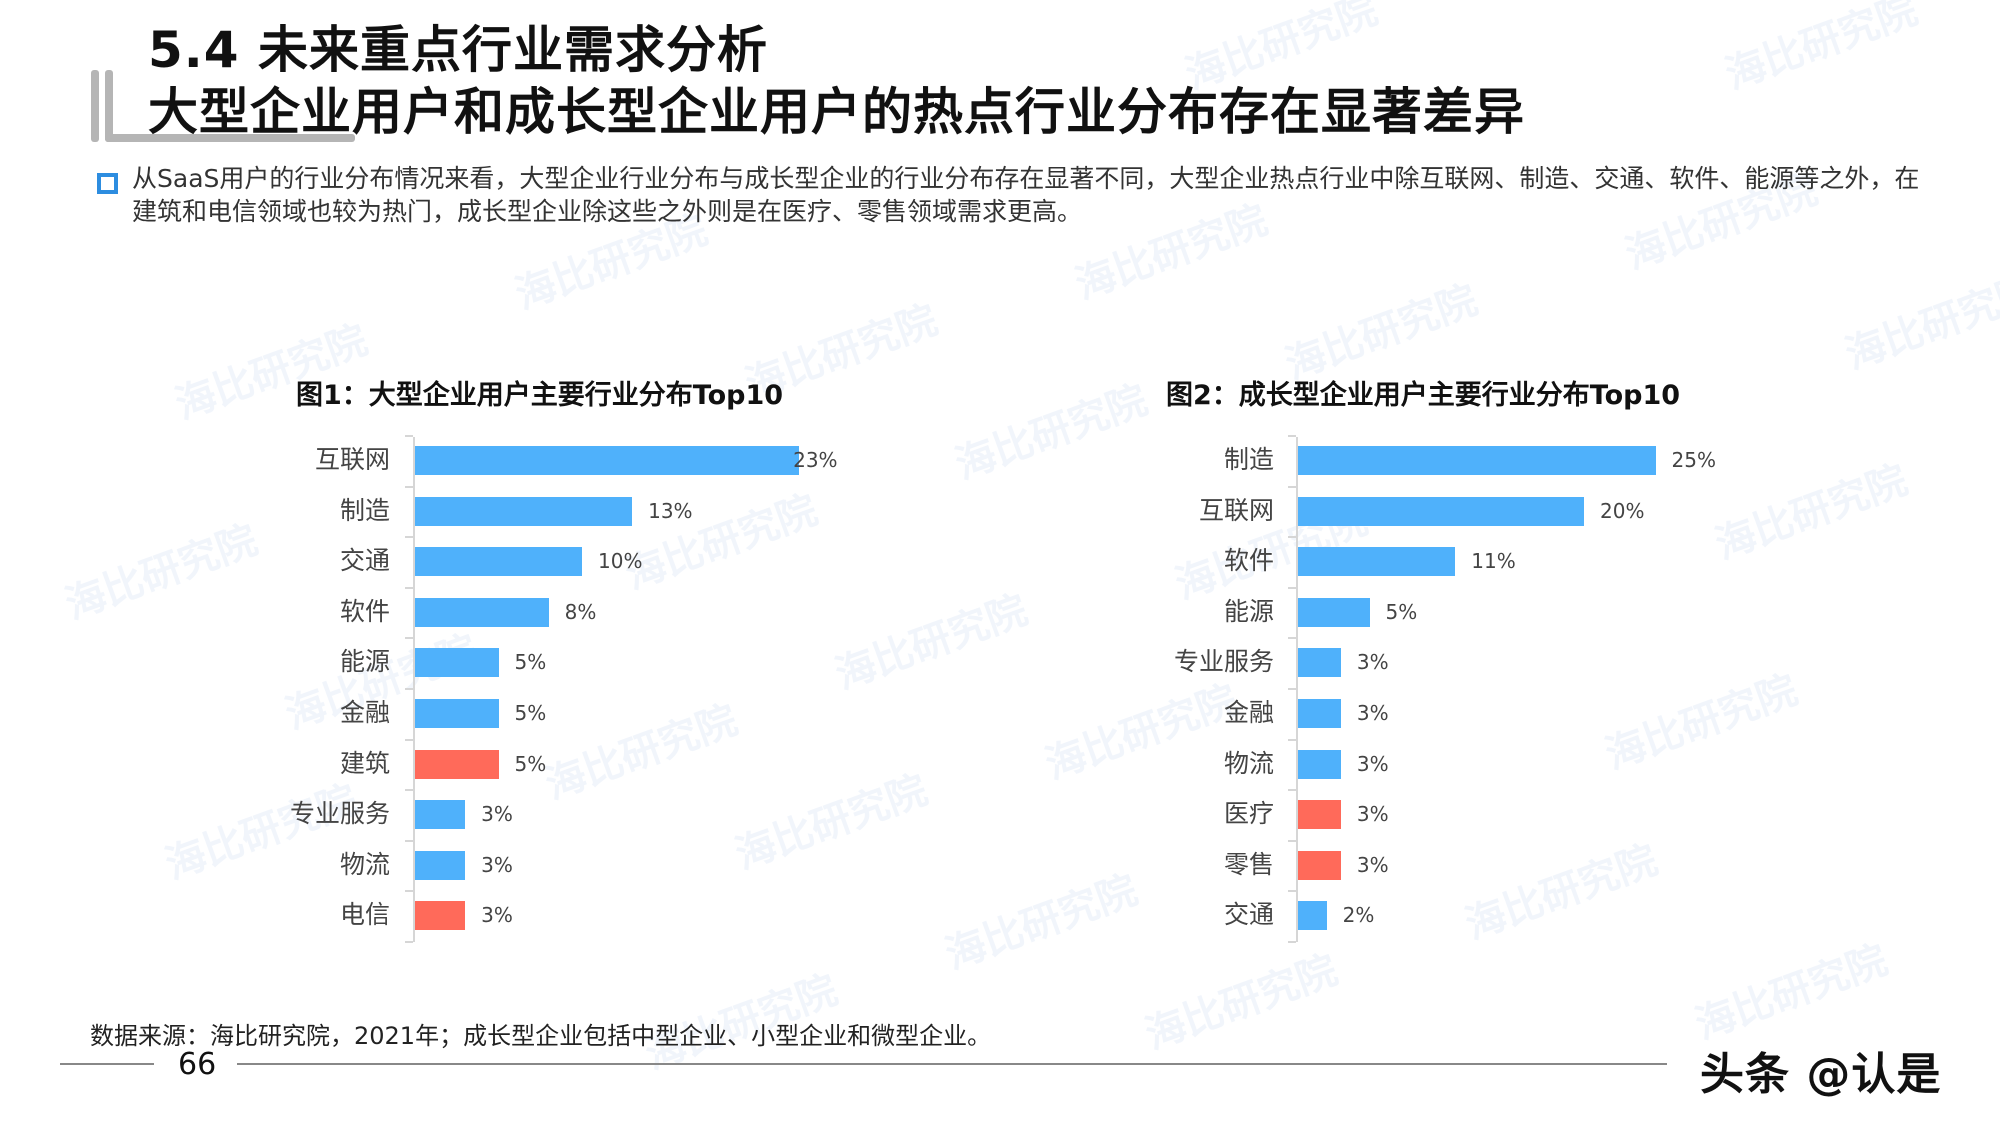  I want to click on bar-row: 互联网 23%, so click(1000, 460).